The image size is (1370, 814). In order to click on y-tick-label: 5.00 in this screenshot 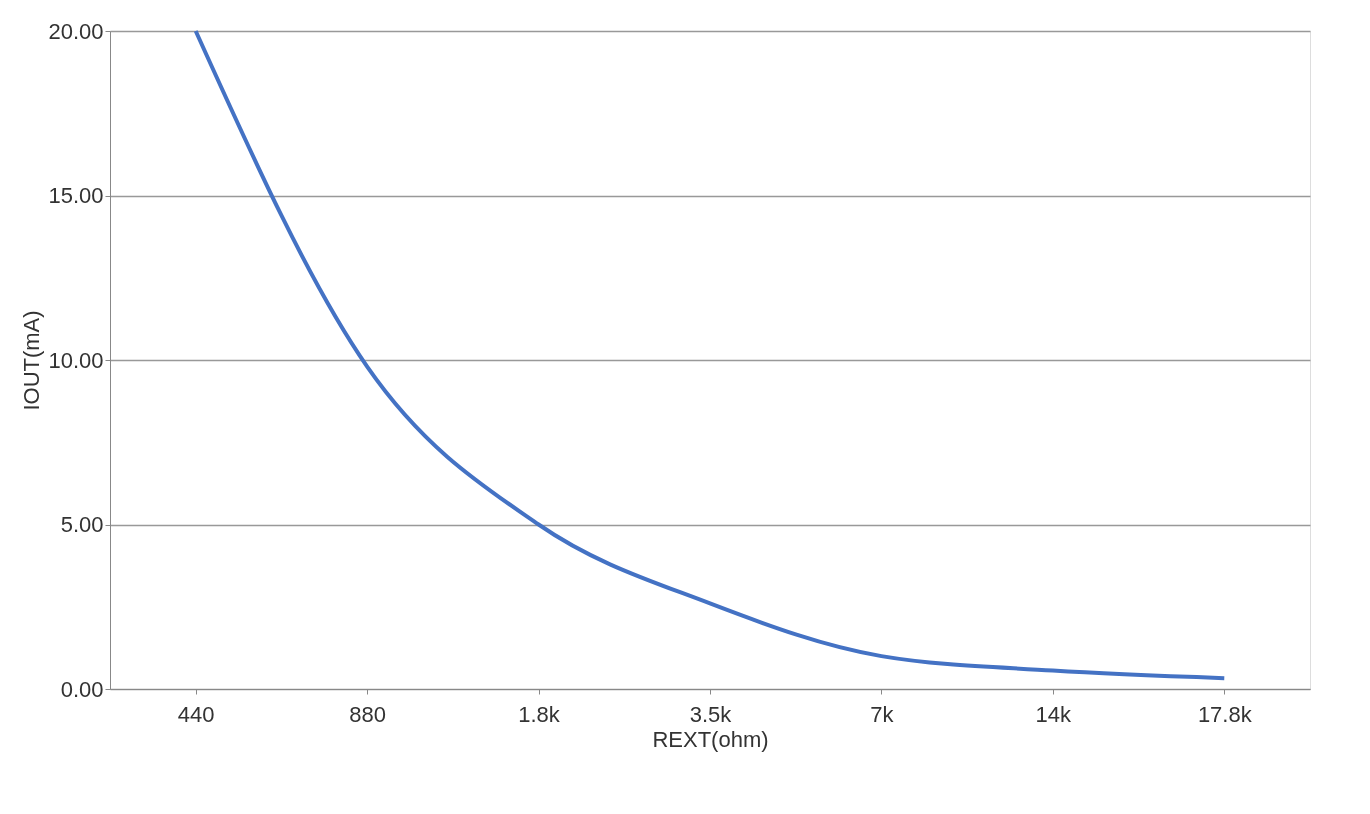, I will do `click(82, 524)`.